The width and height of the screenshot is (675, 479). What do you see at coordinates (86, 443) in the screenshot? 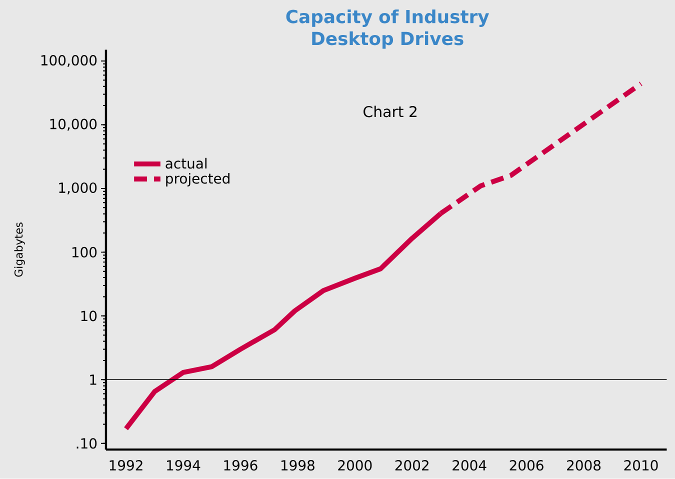
I see `y-tick-label: .10` at bounding box center [86, 443].